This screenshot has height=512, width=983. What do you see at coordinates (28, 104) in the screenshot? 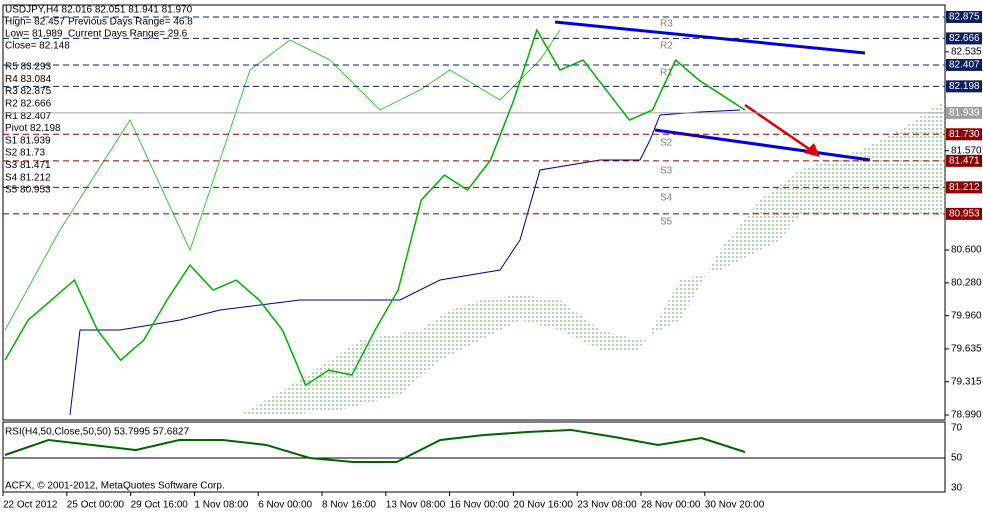
I see `pivot-text: R2 82.666` at bounding box center [28, 104].